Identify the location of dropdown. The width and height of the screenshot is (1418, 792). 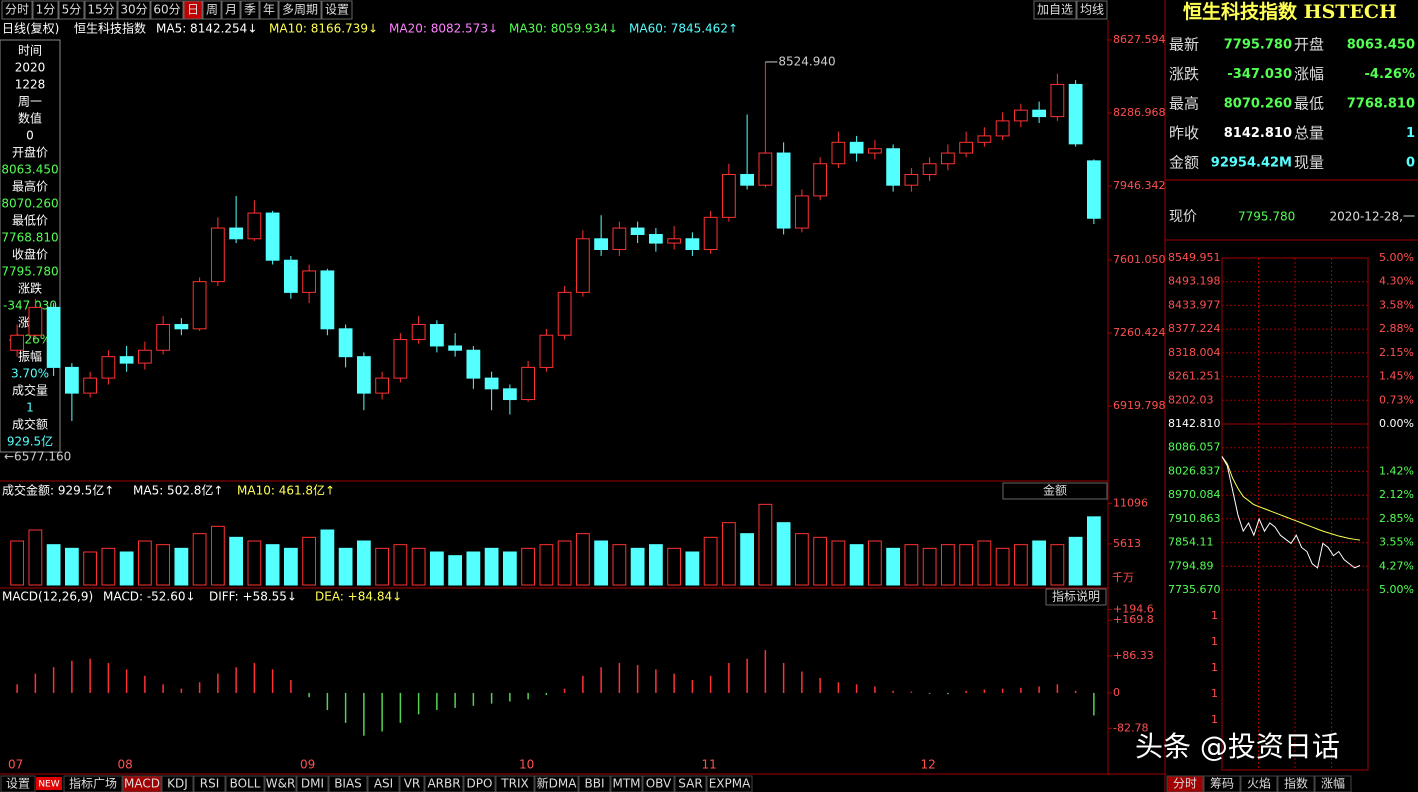
(1055, 491).